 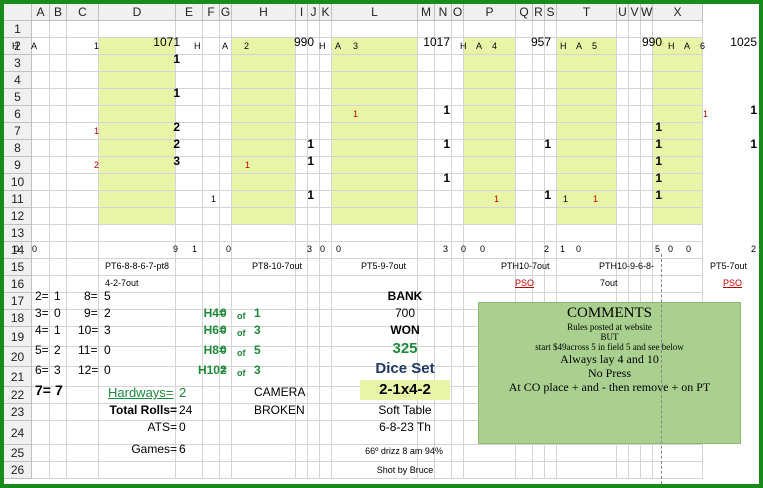 What do you see at coordinates (57, 370) in the screenshot?
I see `roll-value: 3` at bounding box center [57, 370].